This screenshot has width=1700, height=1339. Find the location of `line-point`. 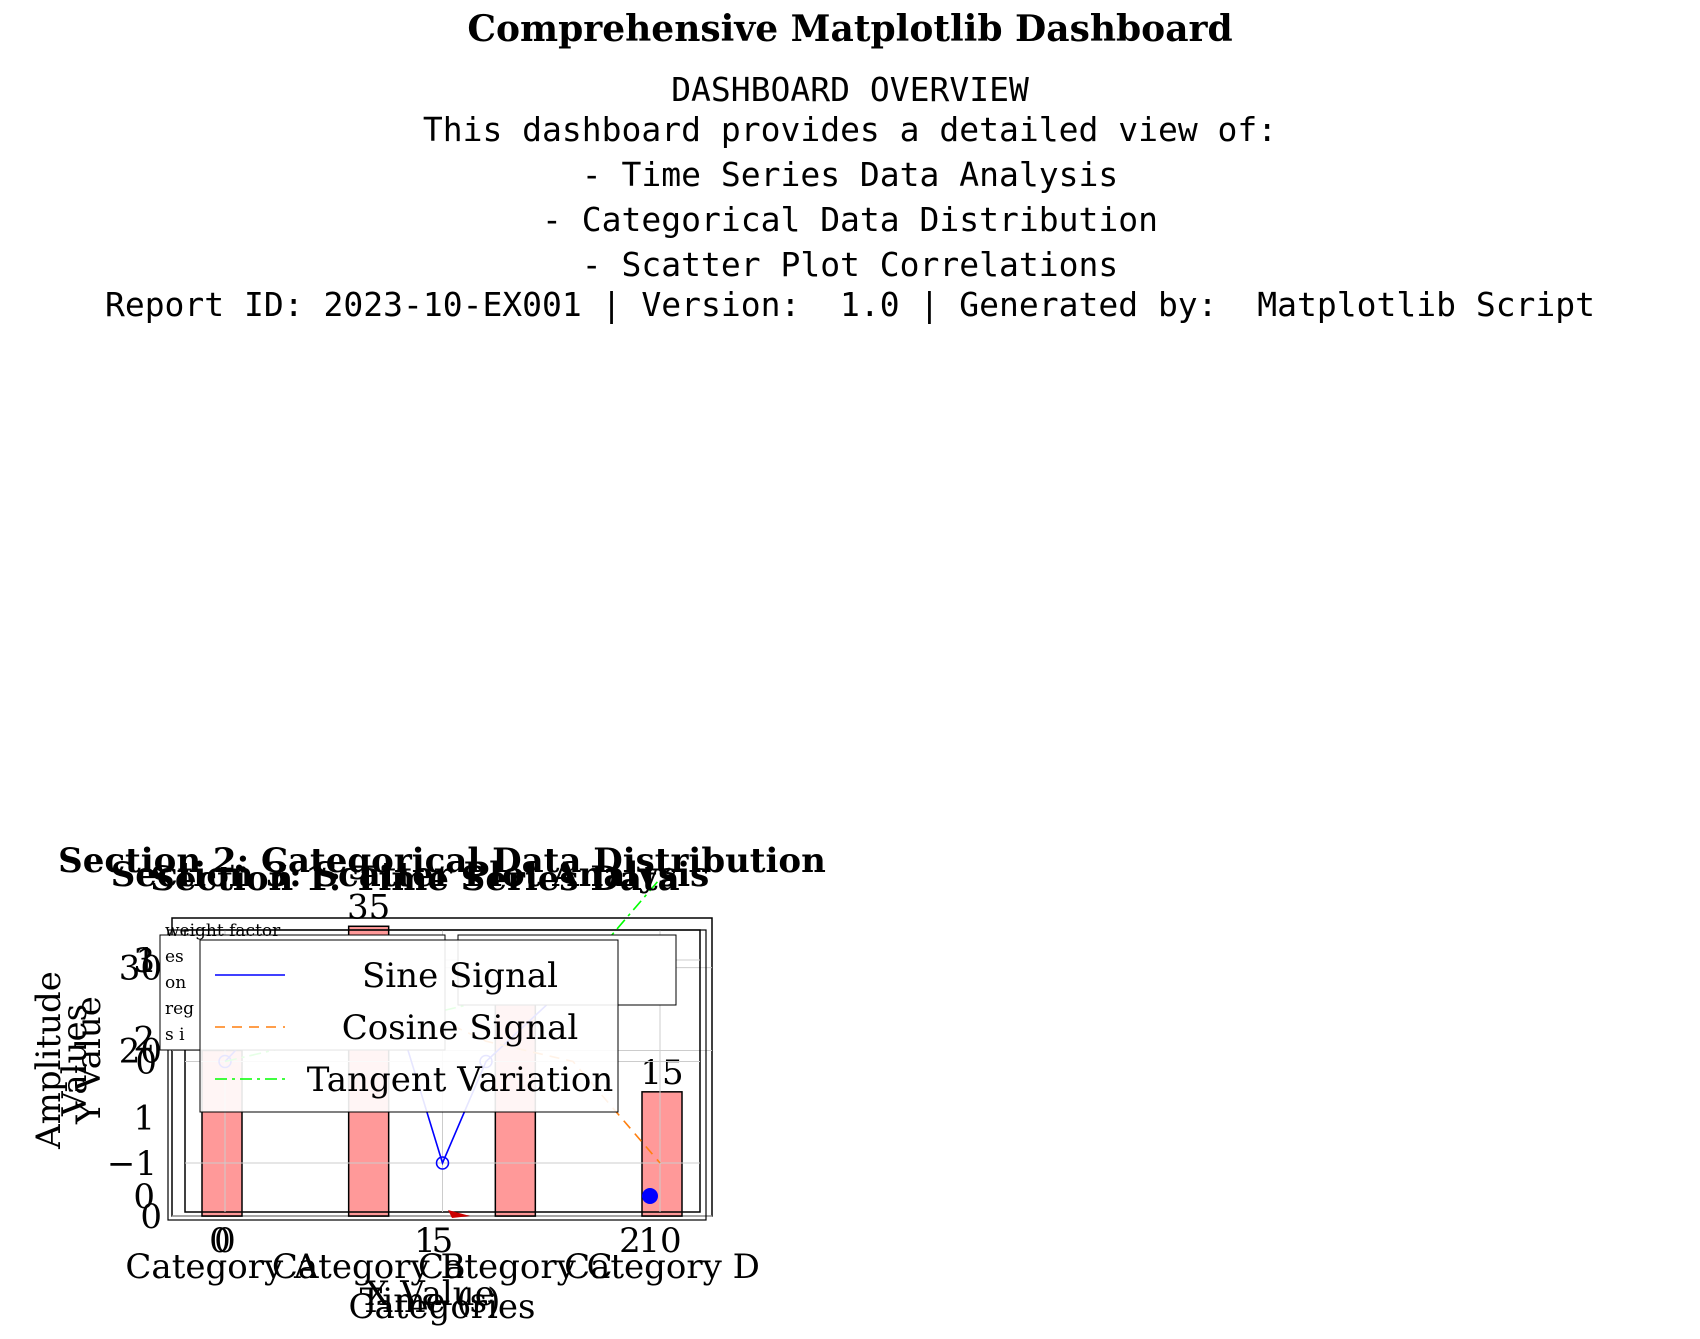

line-point is located at coordinates (442, 1163).